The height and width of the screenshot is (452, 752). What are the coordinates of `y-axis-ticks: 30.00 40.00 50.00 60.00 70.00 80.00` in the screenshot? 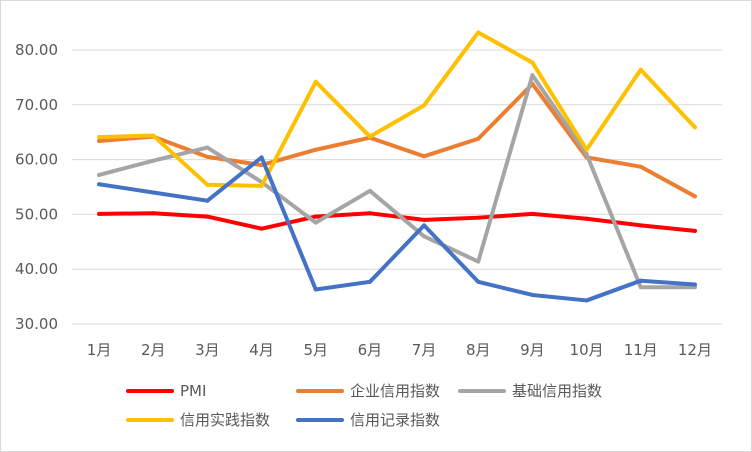 It's located at (36, 187).